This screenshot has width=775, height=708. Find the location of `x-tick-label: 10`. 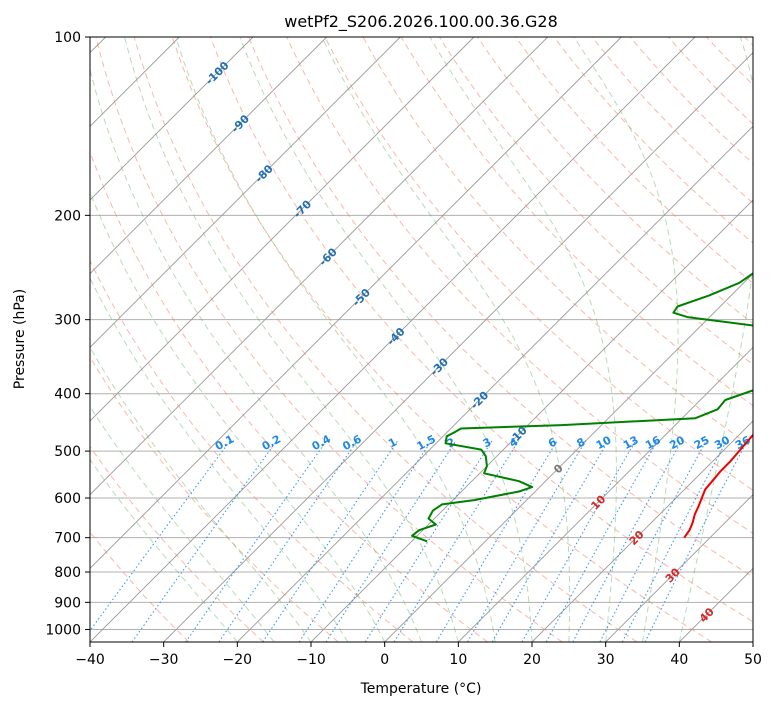

x-tick-label: 10 is located at coordinates (458, 660).